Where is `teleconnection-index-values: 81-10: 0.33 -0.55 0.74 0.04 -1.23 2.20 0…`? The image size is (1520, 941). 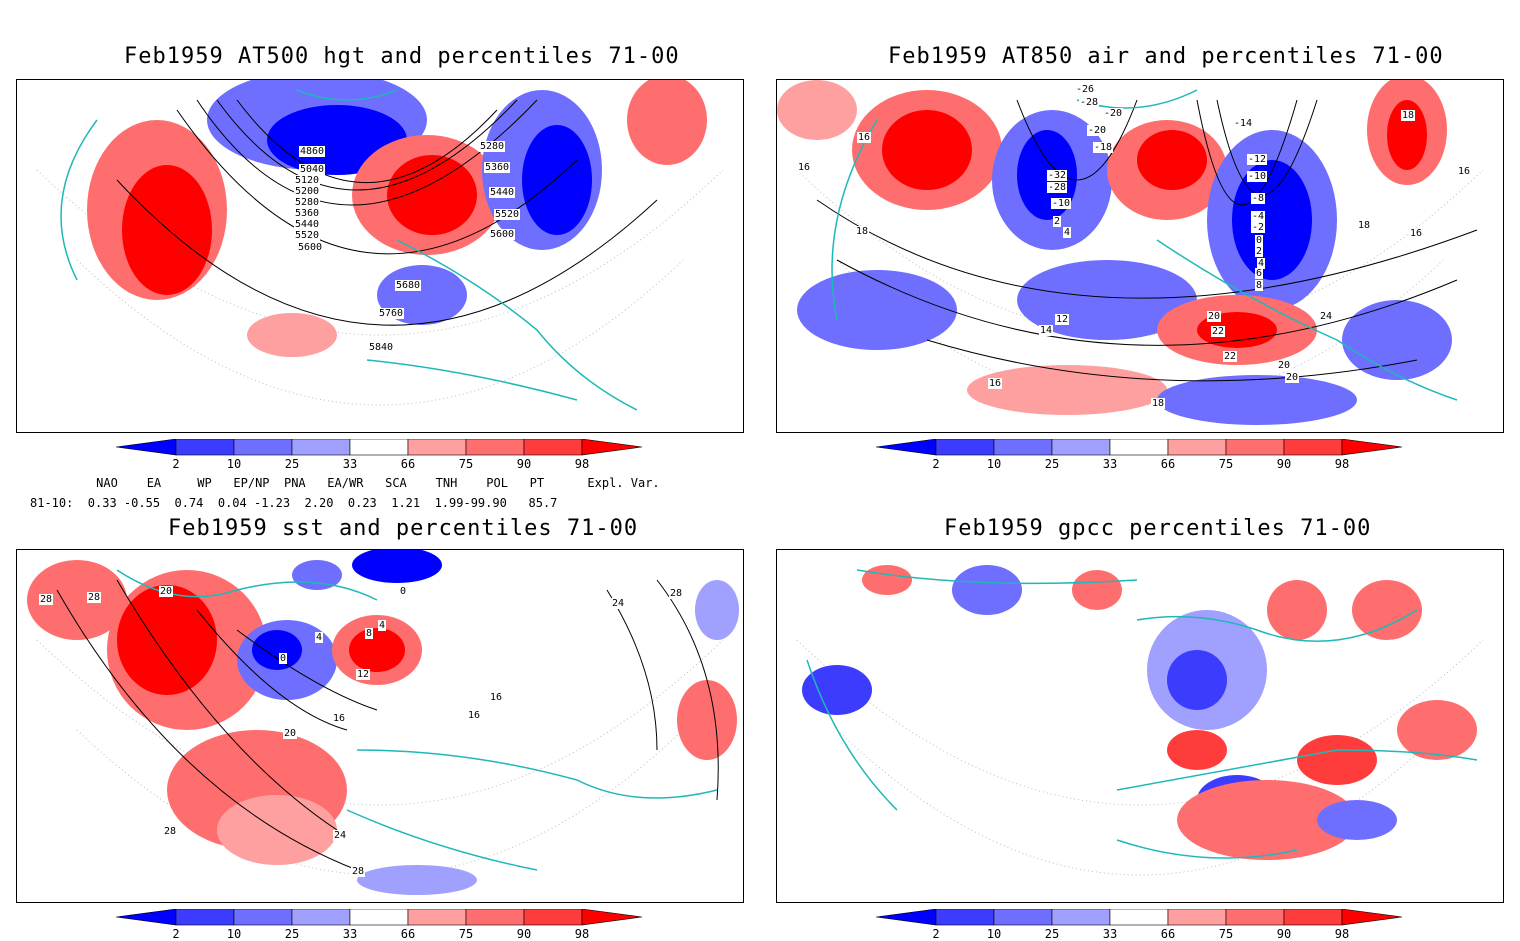
teleconnection-index-values: 81-10: 0.33 -0.55 0.74 0.04 -1.23 2.20 0… is located at coordinates (294, 503).